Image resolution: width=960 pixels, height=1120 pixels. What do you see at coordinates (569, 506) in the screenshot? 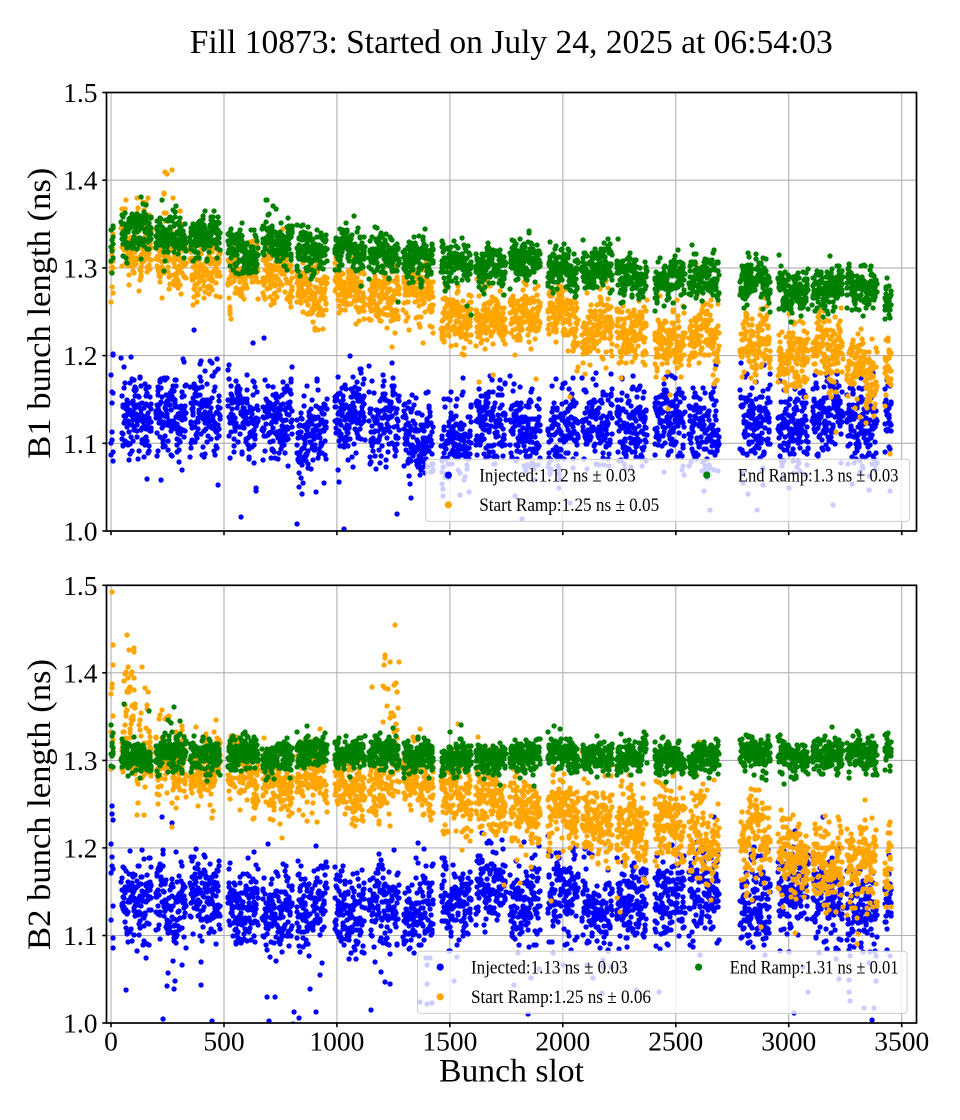
I see `svg-text: Start Ramp:1.25 ns ± 0.05` at bounding box center [569, 506].